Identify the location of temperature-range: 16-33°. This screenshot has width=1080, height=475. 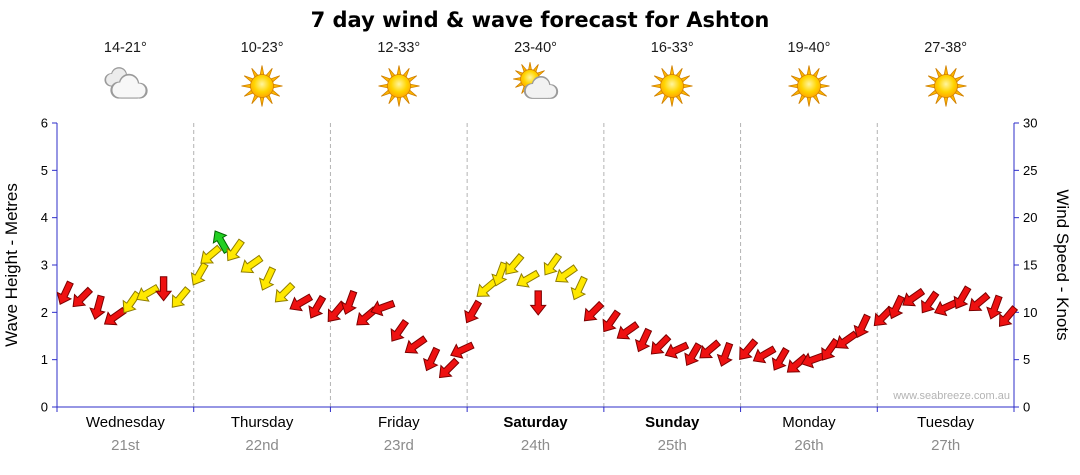
(672, 48).